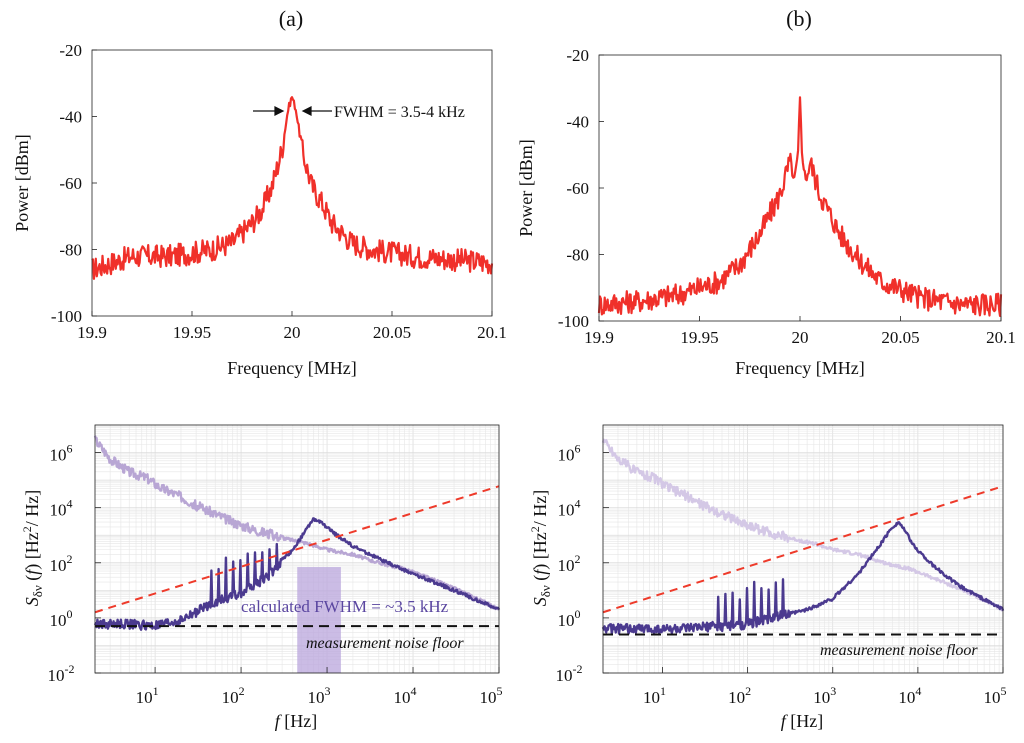  I want to click on y-axis-label-b-top: Power [dBm], so click(526, 188).